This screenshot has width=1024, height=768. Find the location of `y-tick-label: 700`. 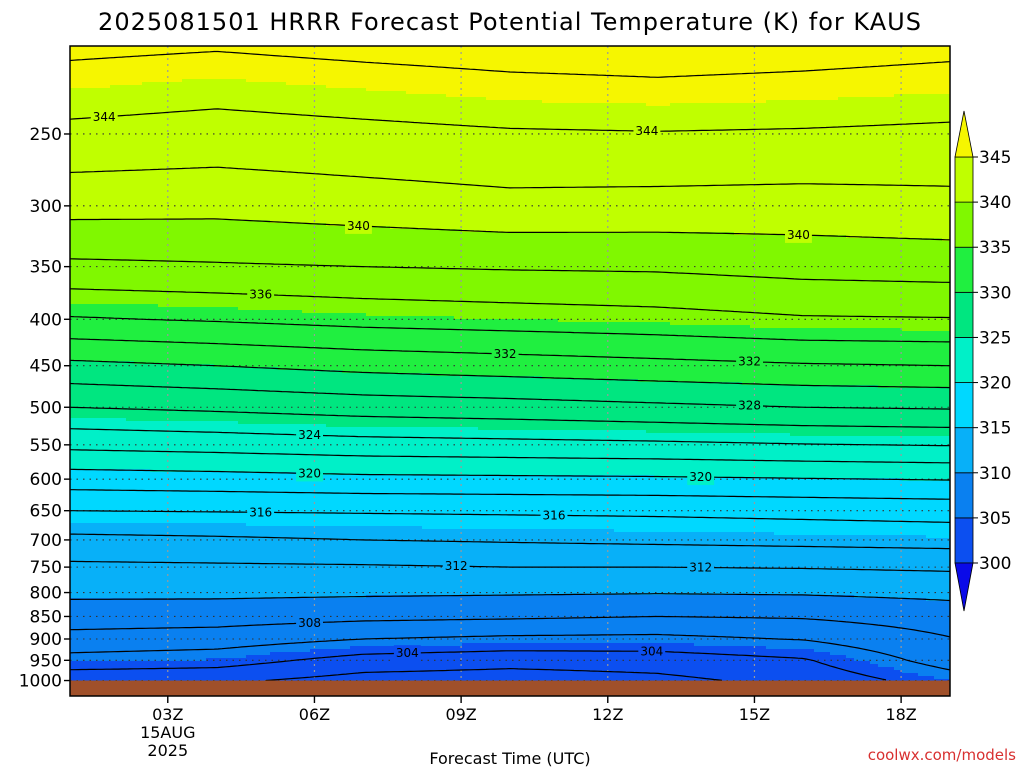

y-tick-label: 700 is located at coordinates (46, 541).